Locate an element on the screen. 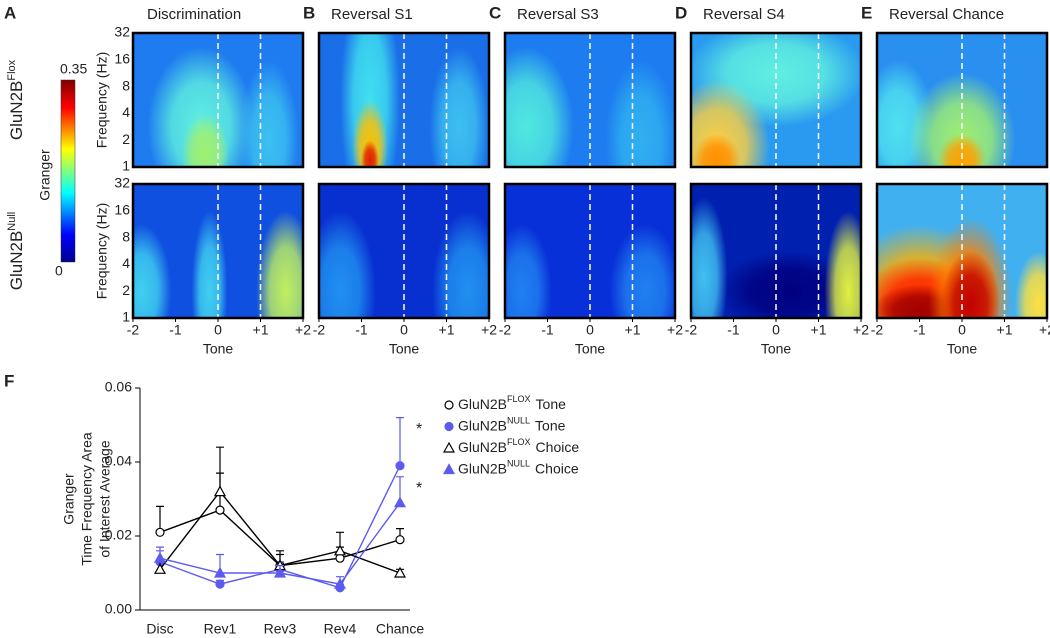 The width and height of the screenshot is (1050, 638). row-label-sup: Flox is located at coordinates (12, 69).